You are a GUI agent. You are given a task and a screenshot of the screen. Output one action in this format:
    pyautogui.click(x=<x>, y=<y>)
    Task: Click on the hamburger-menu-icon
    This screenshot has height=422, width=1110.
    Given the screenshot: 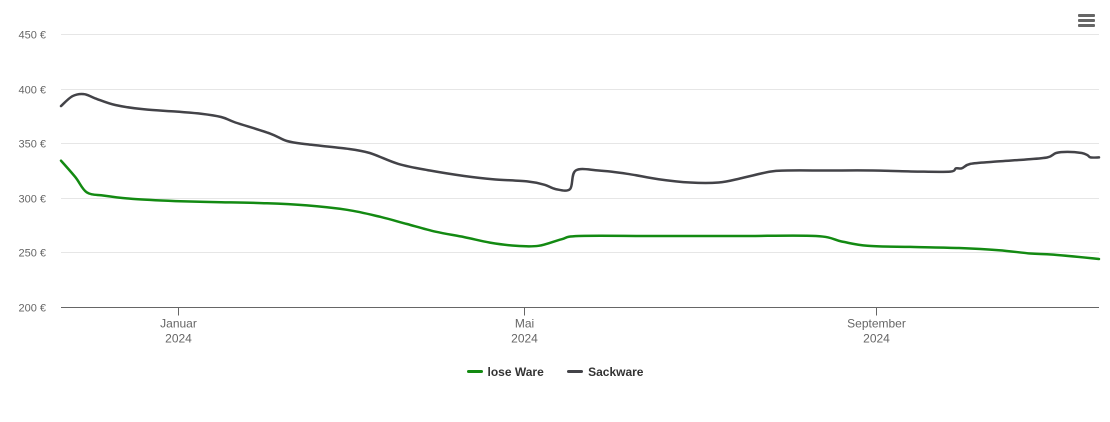 What is the action you would take?
    pyautogui.click(x=1087, y=22)
    